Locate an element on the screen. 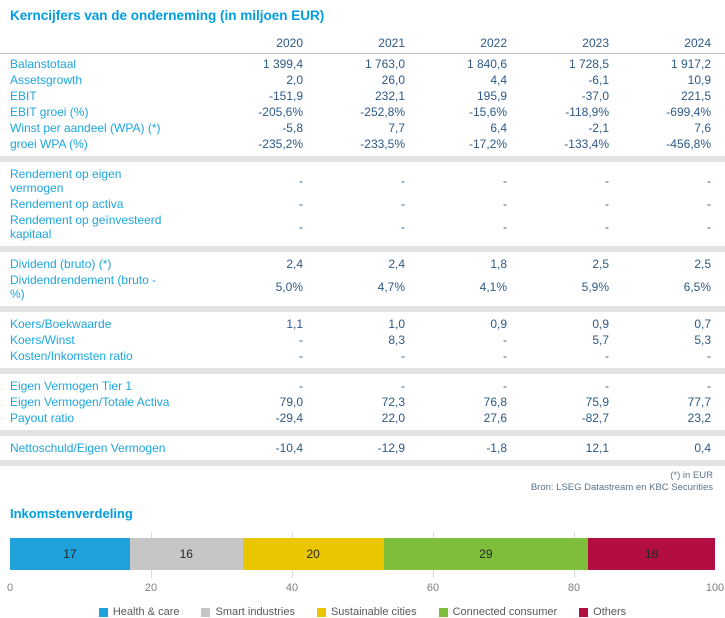 This screenshot has width=725, height=618. cell-value: 1 840,6 is located at coordinates (486, 64).